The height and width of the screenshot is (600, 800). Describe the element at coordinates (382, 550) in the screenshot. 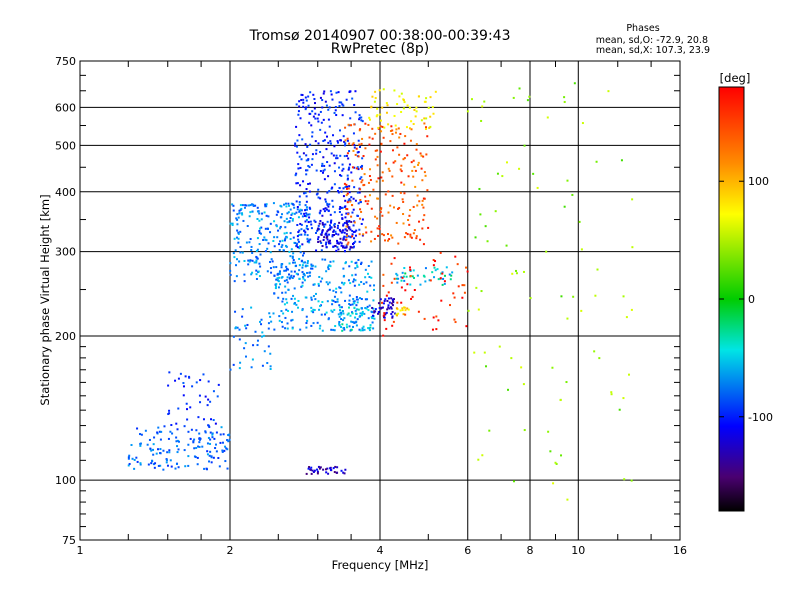

I see `x-tick-labels: 1 2 4 6 8 10 16` at that location.